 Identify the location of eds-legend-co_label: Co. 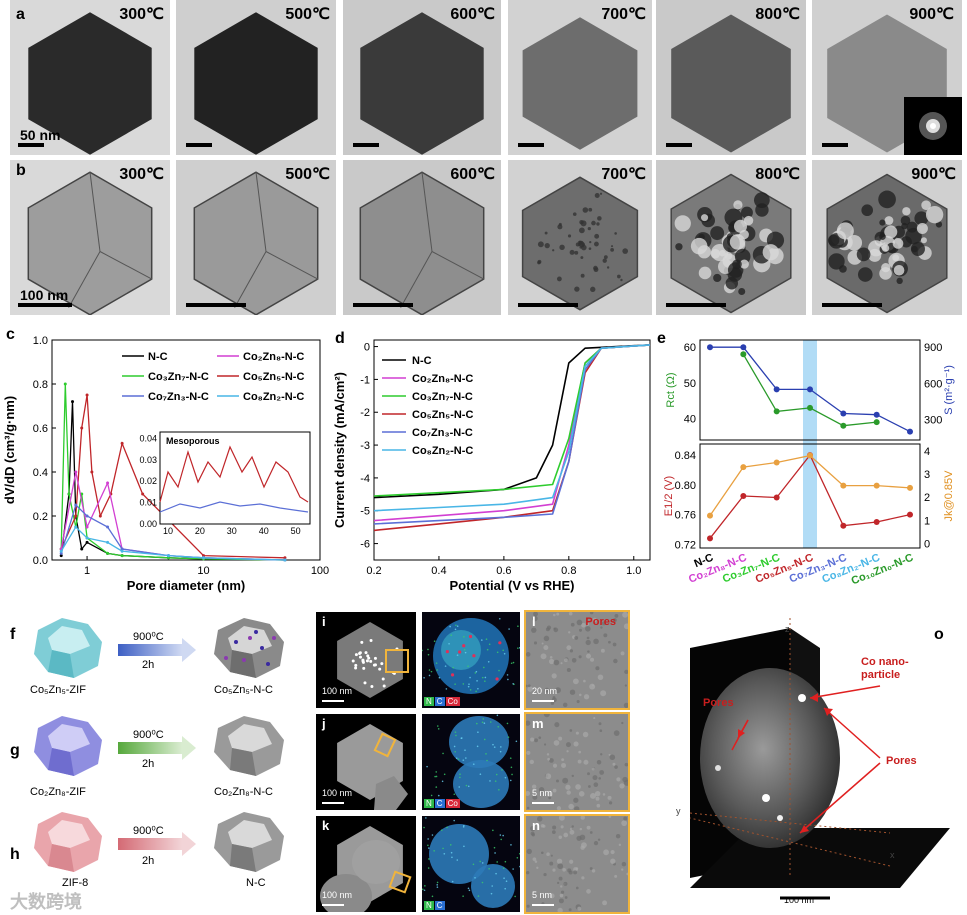
(452, 701).